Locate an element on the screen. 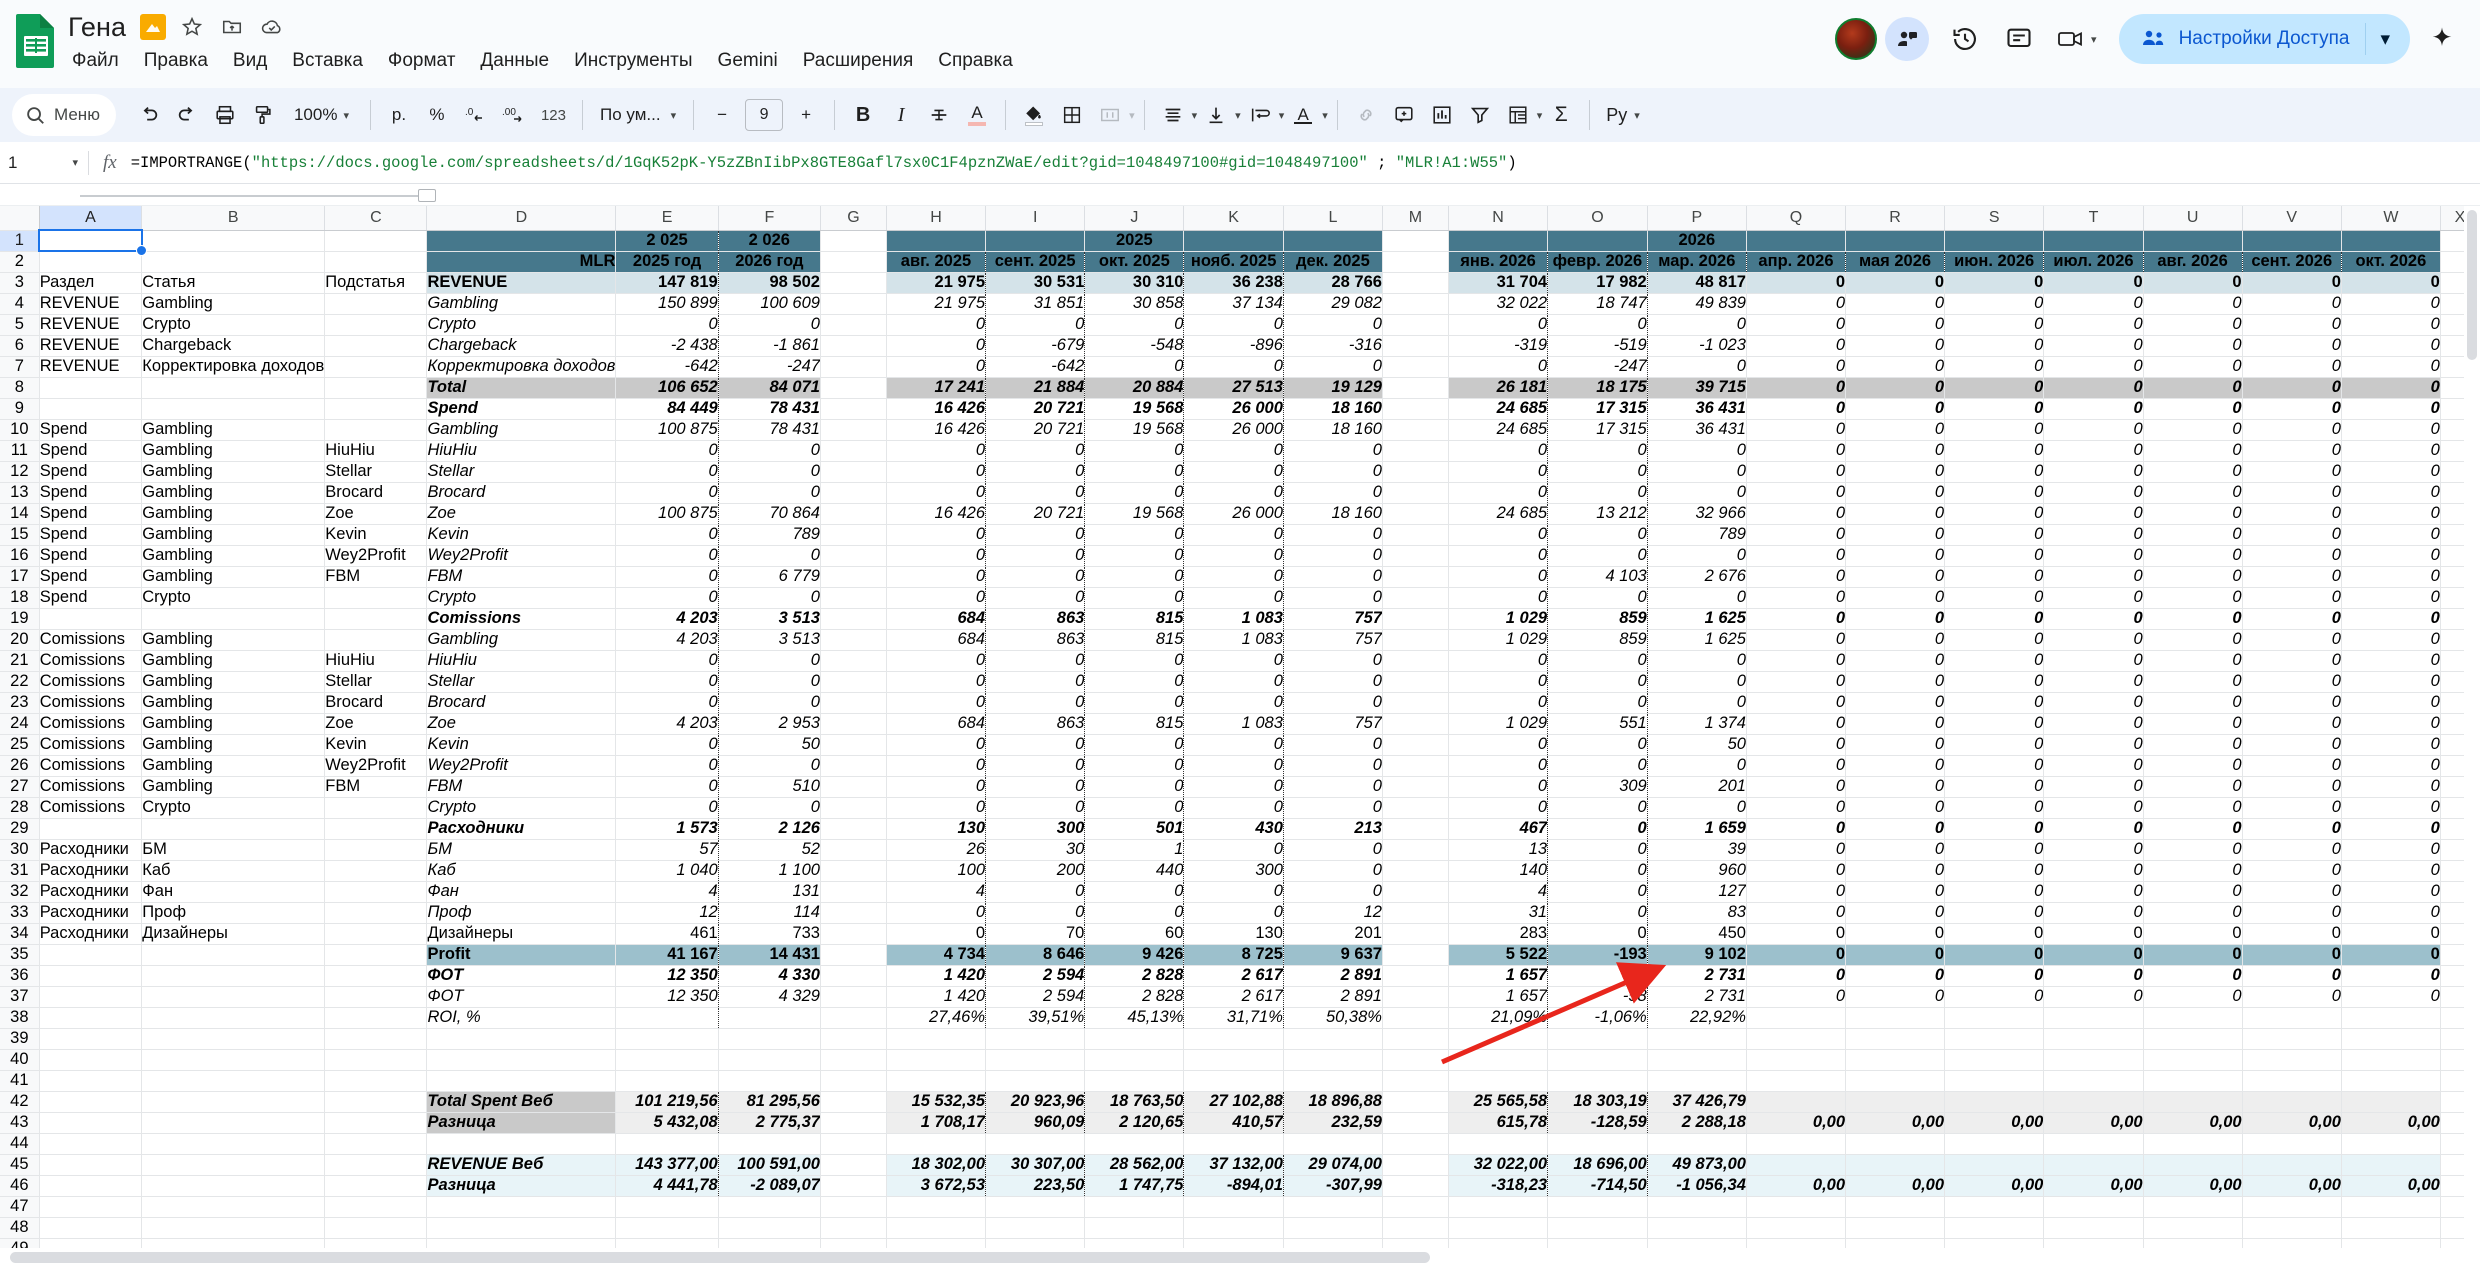 The image size is (2480, 1266). cell-Q18: 0 is located at coordinates (1796, 598).